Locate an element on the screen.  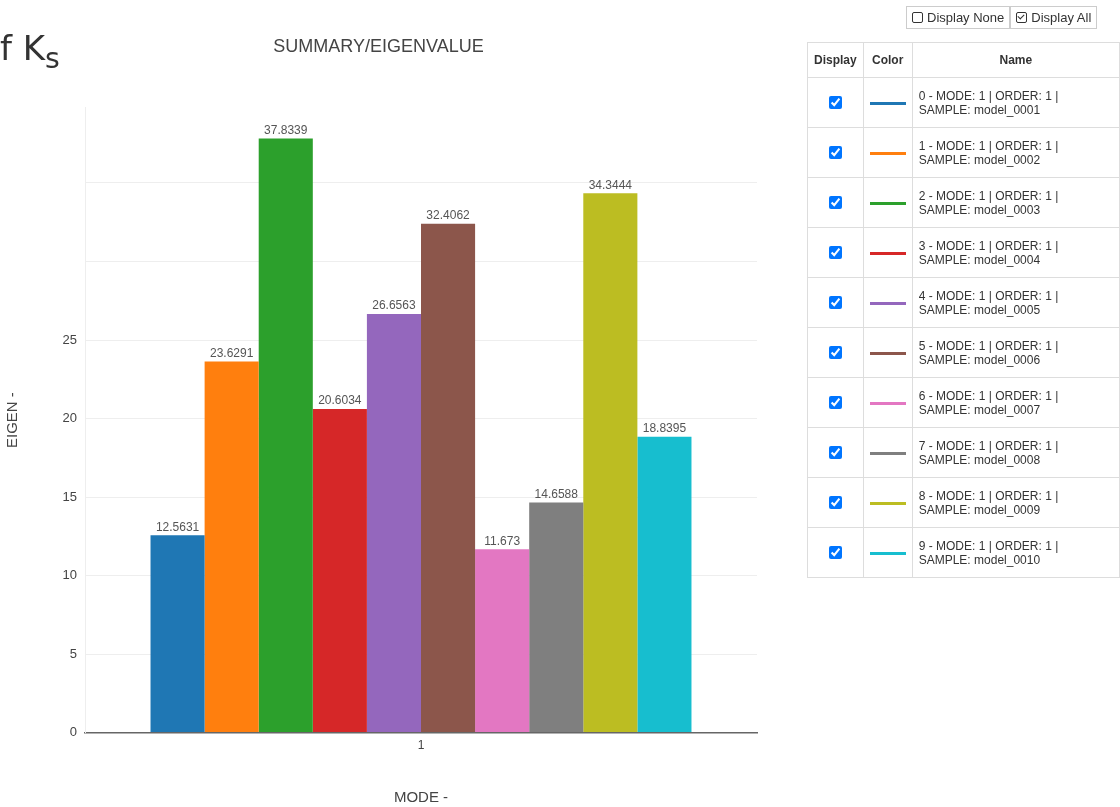
text: Display None is located at coordinates (966, 17).